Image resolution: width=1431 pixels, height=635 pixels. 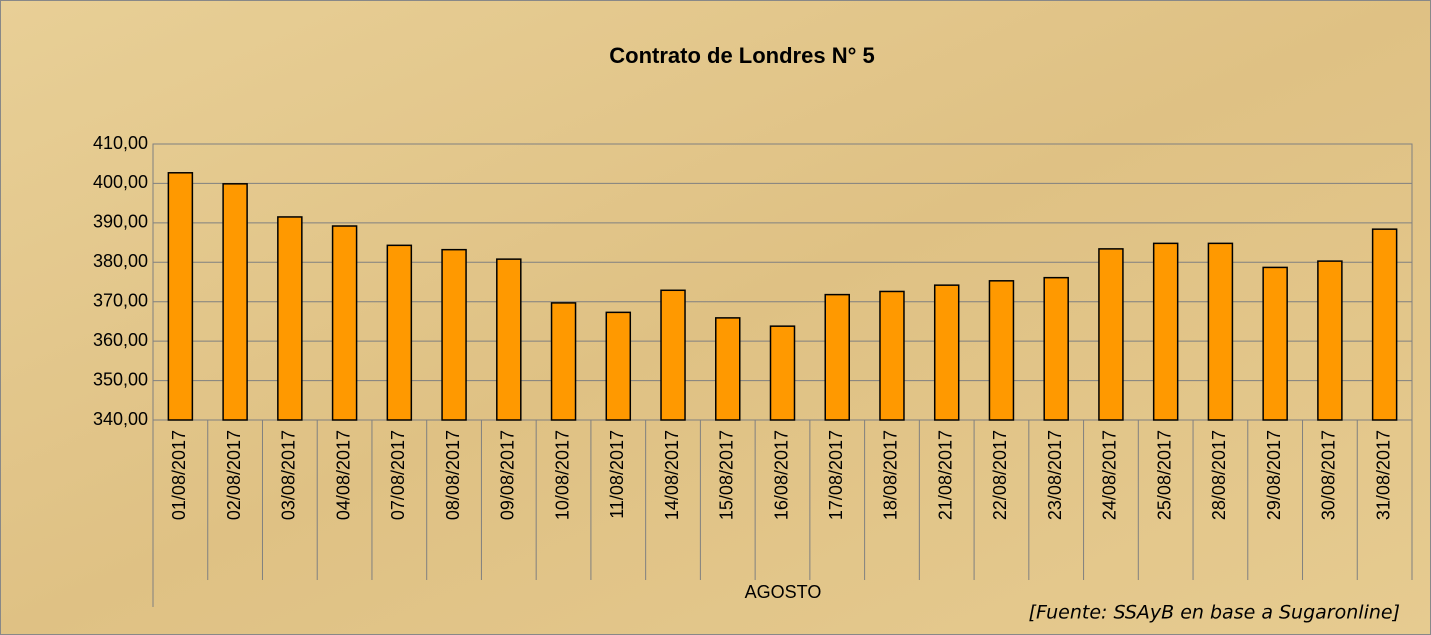 What do you see at coordinates (1214, 613) in the screenshot?
I see `source-note: [Fuente: SSAyB en base a Sugaronline]` at bounding box center [1214, 613].